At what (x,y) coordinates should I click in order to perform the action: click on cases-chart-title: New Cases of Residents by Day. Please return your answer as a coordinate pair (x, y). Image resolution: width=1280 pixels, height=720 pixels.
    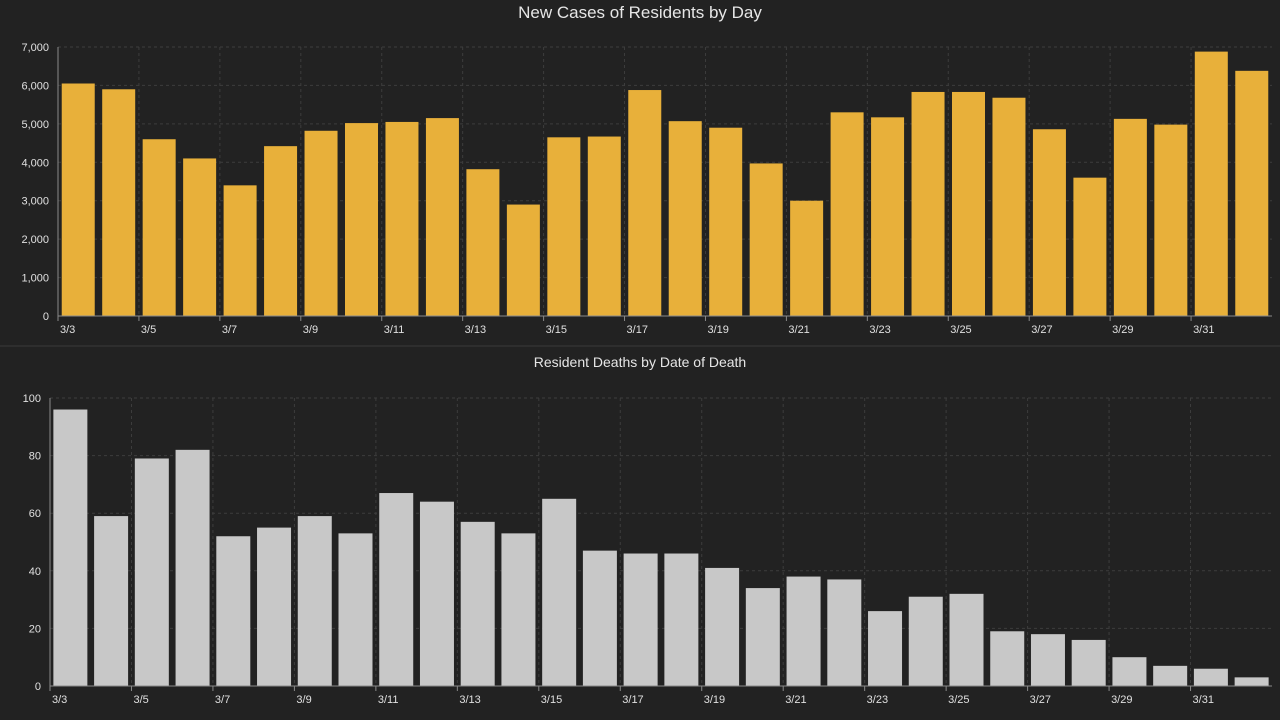
    Looking at the image, I should click on (640, 12).